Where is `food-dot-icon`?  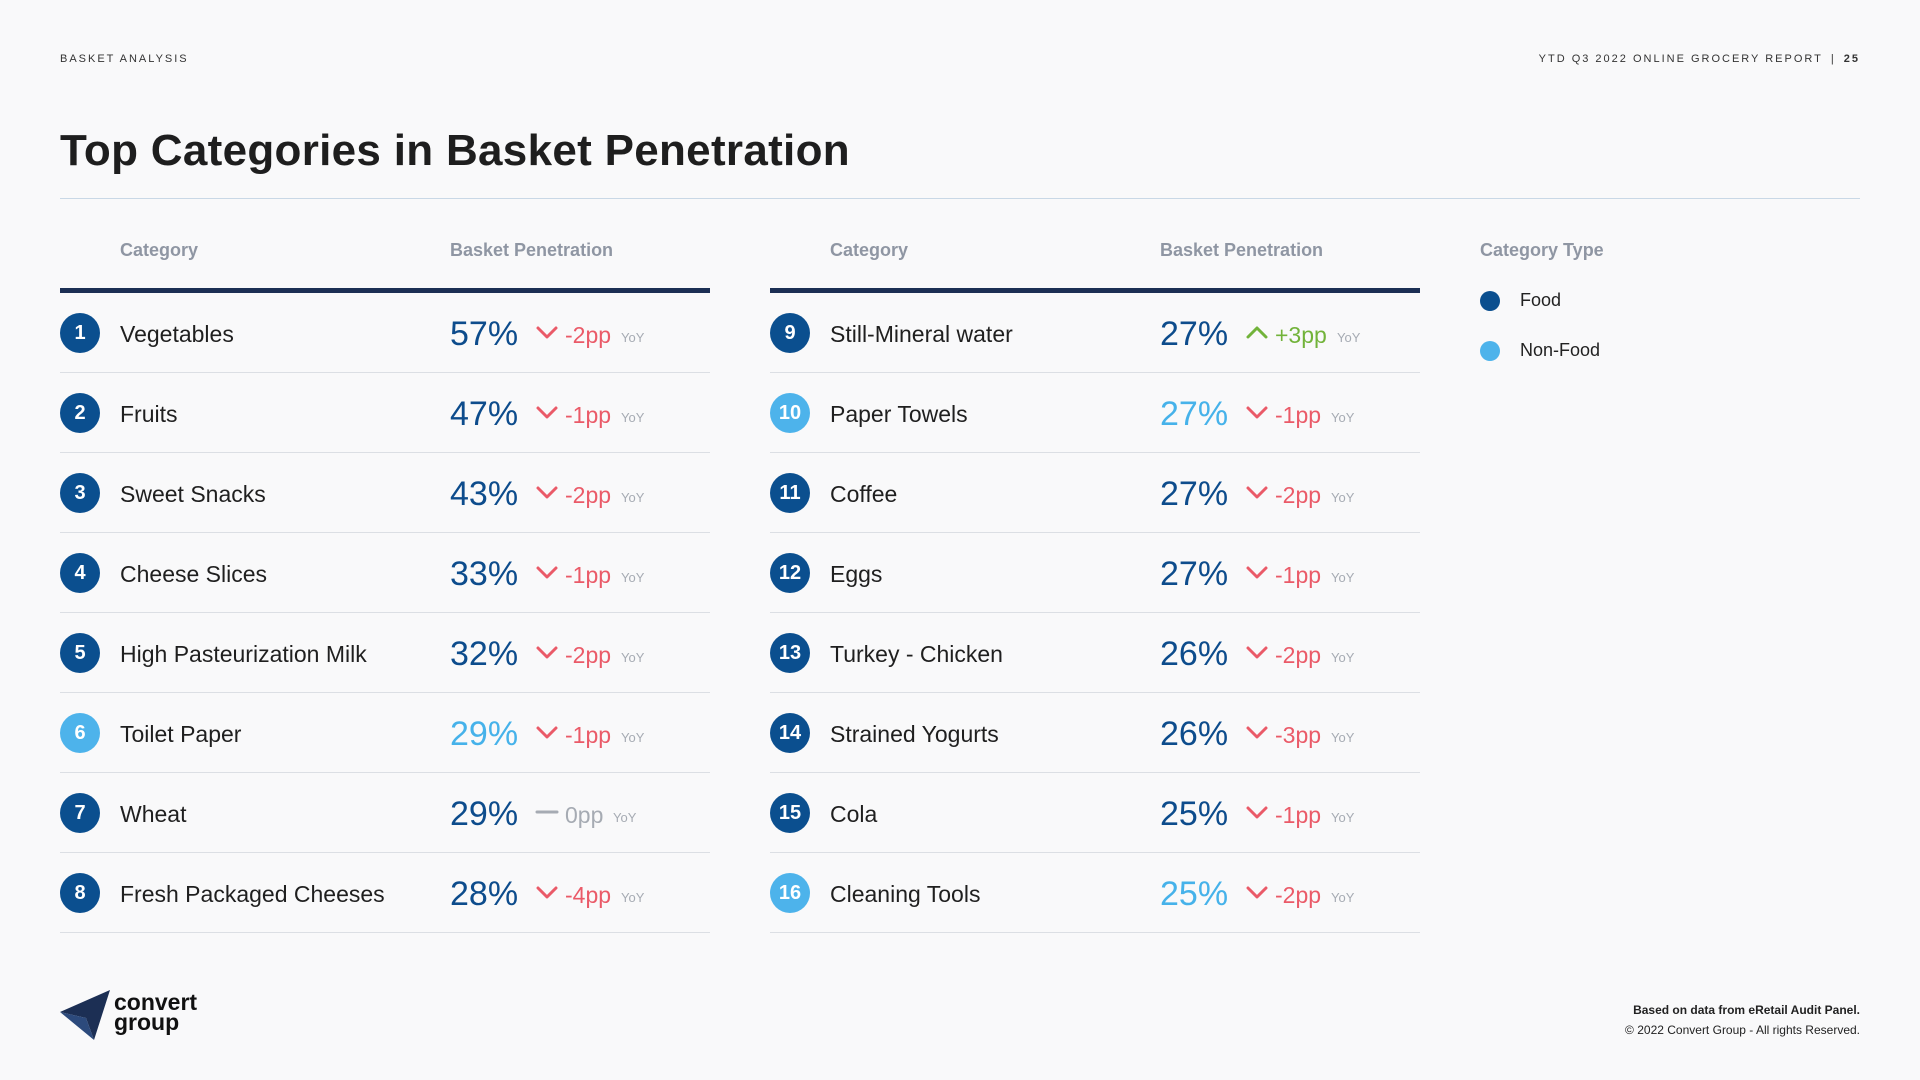
food-dot-icon is located at coordinates (1490, 301).